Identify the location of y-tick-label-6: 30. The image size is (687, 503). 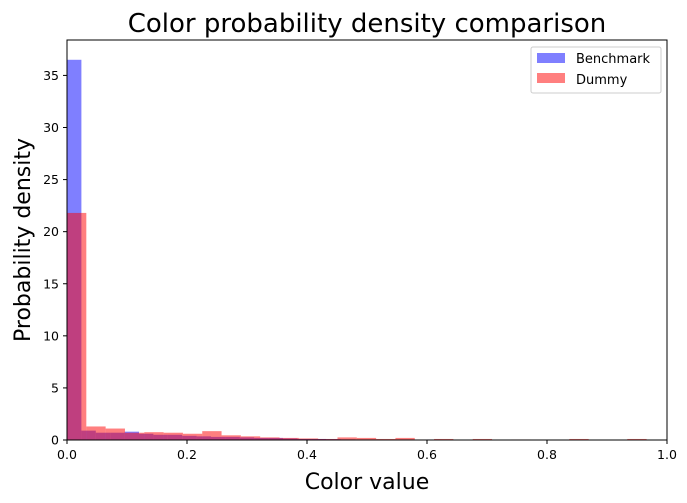
(51, 127).